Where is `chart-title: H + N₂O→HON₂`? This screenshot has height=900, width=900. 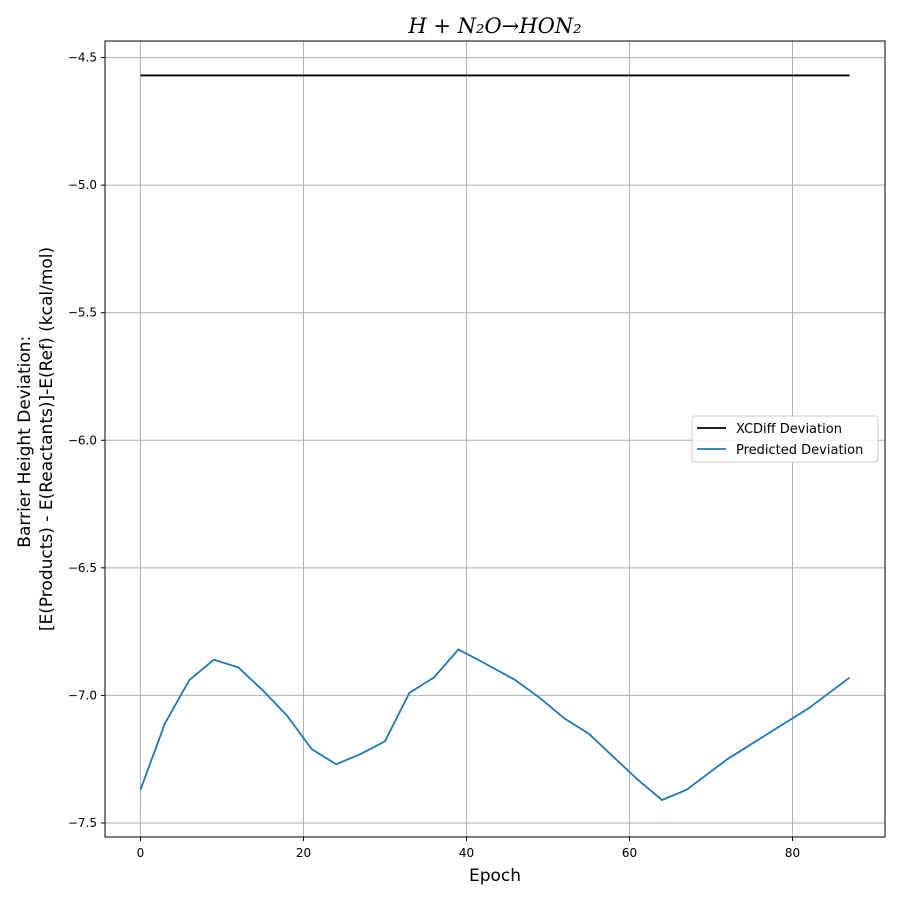 chart-title: H + N₂O→HON₂ is located at coordinates (494, 26).